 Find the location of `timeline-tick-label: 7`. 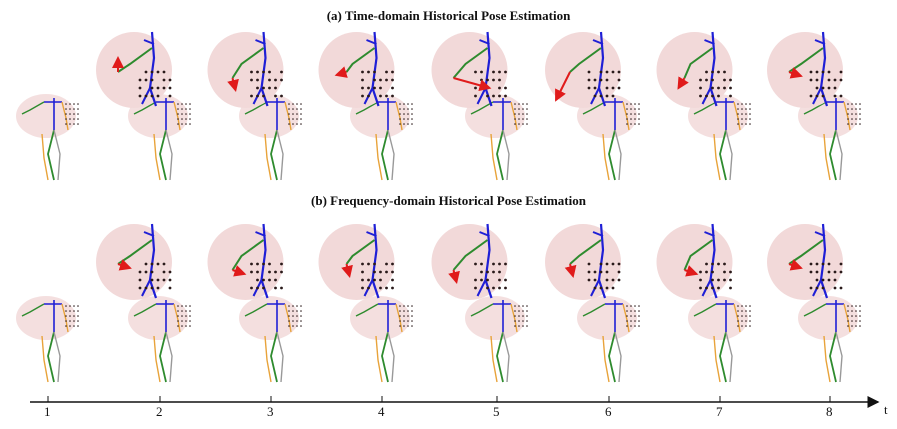

timeline-tick-label: 7 is located at coordinates (719, 411).